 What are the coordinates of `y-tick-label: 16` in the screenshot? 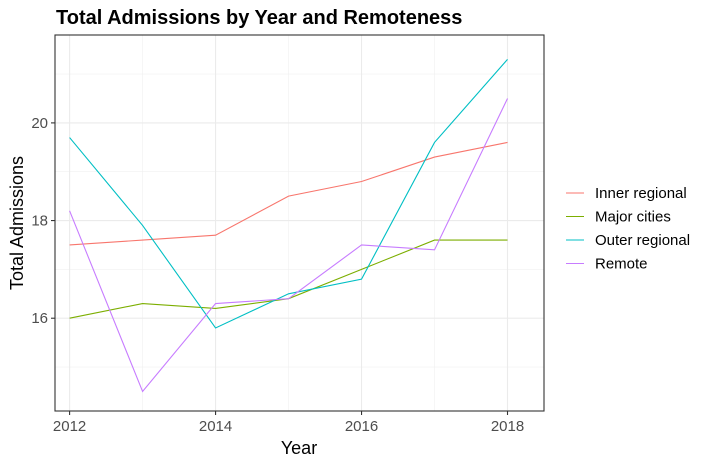 It's located at (39, 318).